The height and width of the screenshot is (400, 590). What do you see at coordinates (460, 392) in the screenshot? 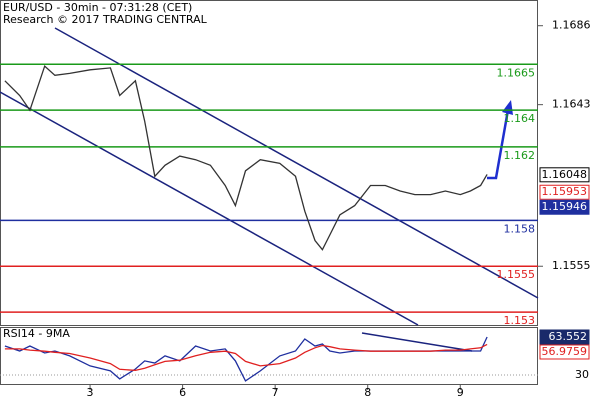
I see `x-tick-label: 9` at bounding box center [460, 392].